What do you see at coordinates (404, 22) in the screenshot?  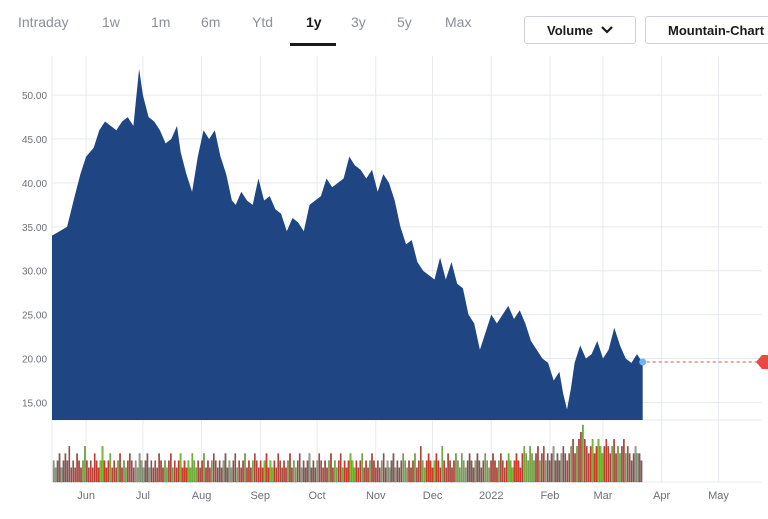 I see `tab-5y: 5y` at bounding box center [404, 22].